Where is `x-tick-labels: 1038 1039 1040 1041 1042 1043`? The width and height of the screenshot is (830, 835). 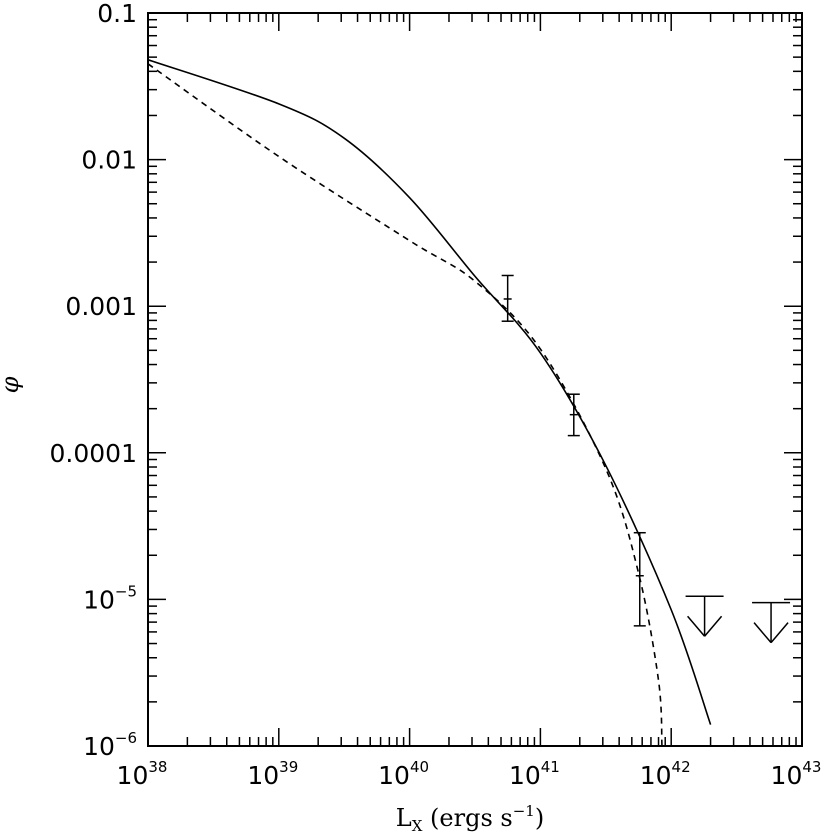 x-tick-labels: 1038 1039 1040 1041 1042 1043 is located at coordinates (469, 774).